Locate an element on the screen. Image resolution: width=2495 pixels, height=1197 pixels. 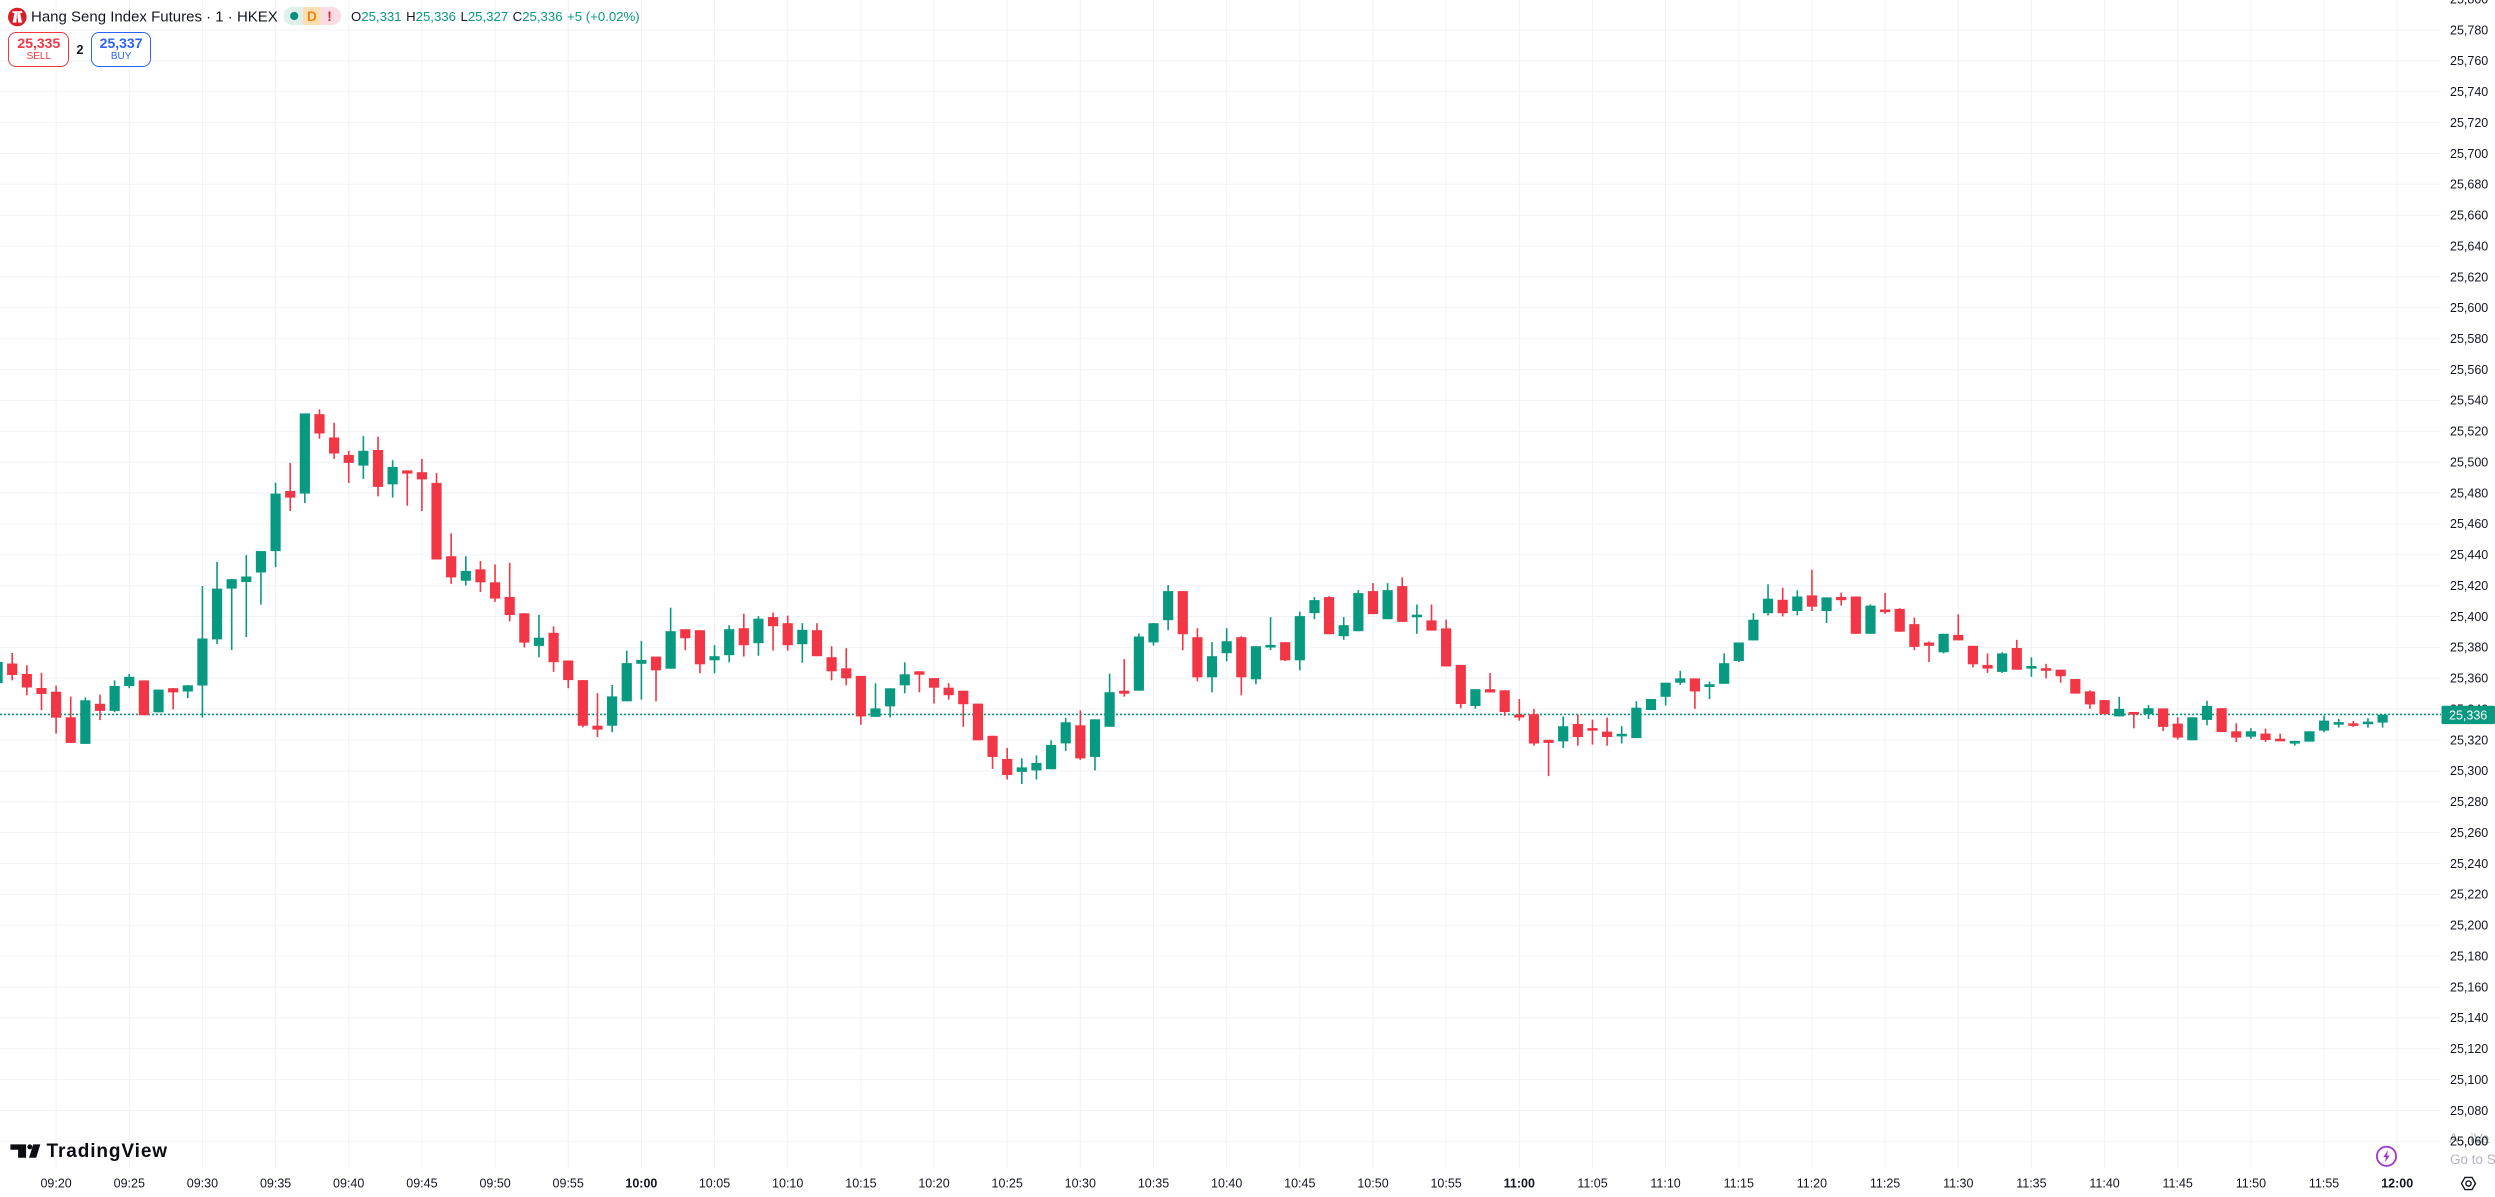
svg-text: 25,220 is located at coordinates (2469, 895).